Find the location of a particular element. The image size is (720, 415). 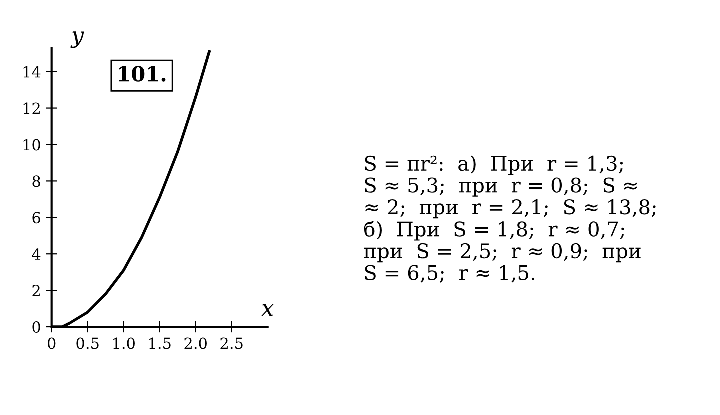

x-tick-label: 1.0 is located at coordinates (124, 344).